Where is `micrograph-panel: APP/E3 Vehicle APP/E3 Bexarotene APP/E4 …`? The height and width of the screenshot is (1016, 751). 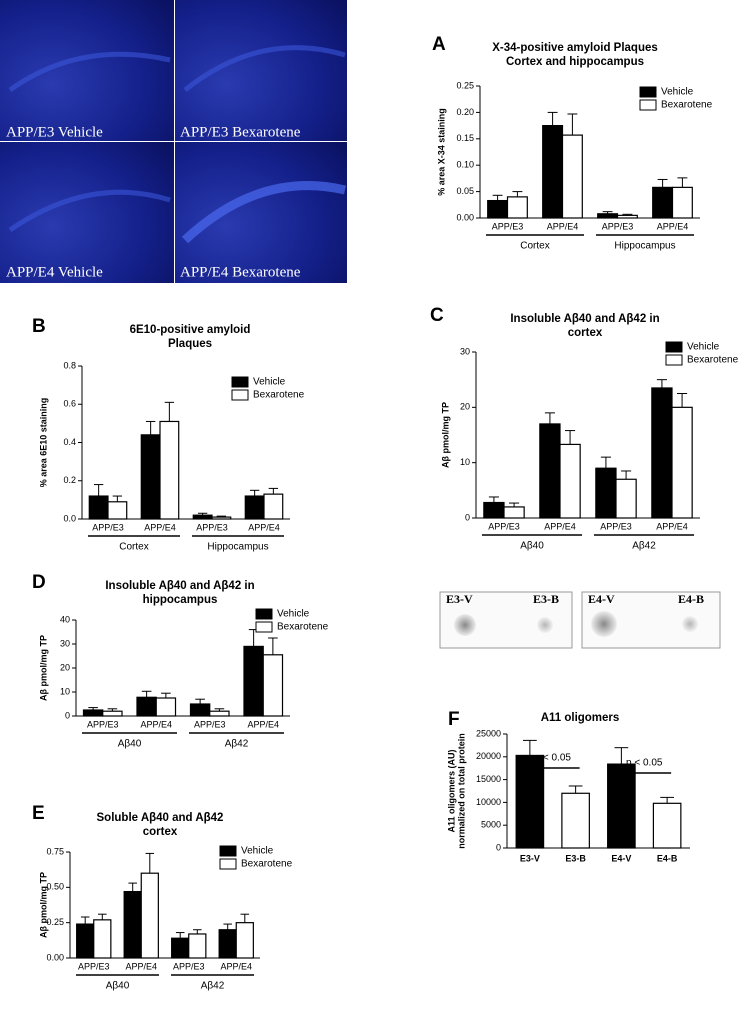
micrograph-panel: APP/E3 Vehicle APP/E3 Bexarotene APP/E4 … is located at coordinates (173, 141).